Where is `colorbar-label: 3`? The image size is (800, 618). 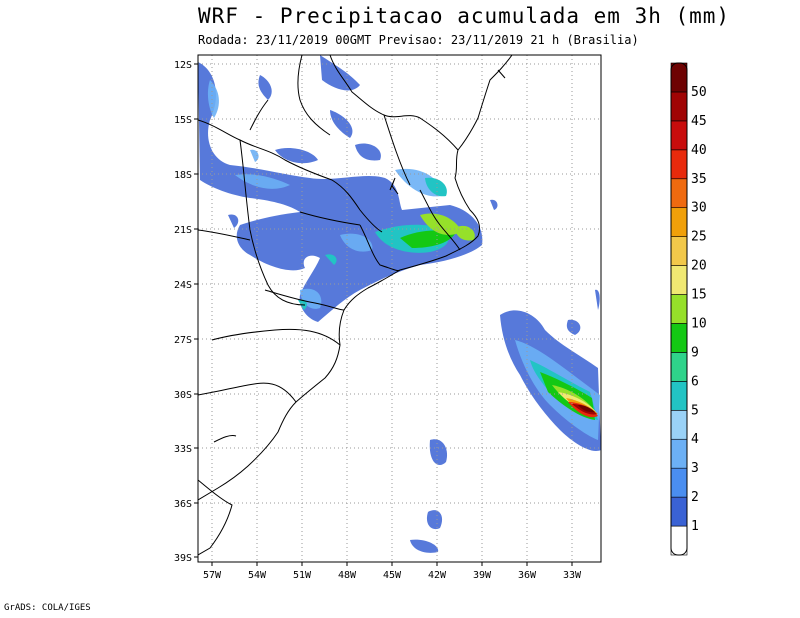 colorbar-label: 3 is located at coordinates (695, 468).